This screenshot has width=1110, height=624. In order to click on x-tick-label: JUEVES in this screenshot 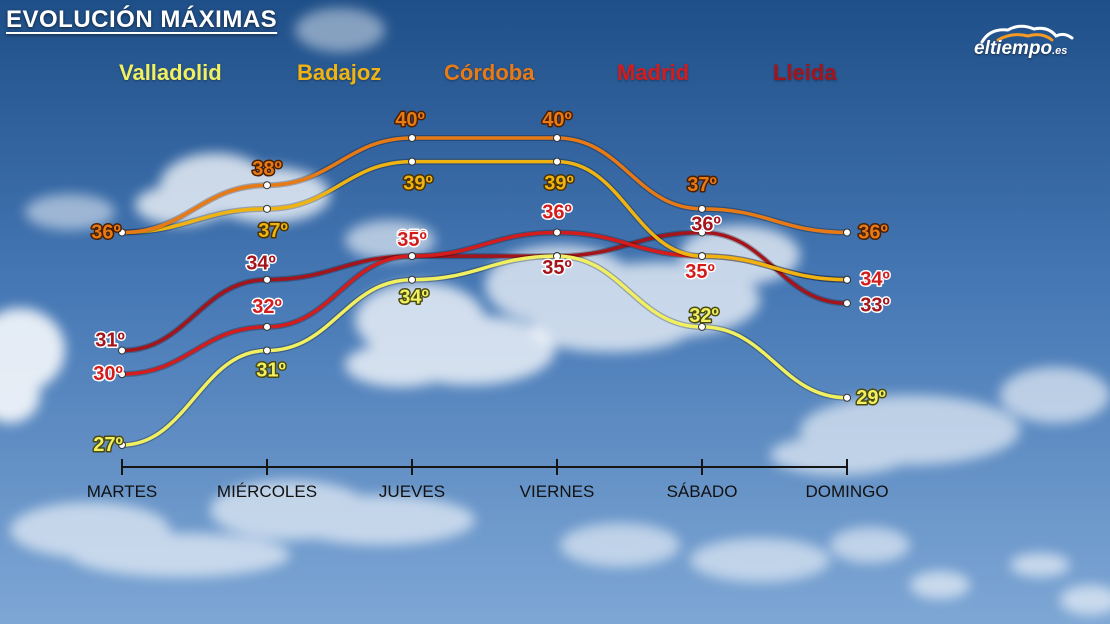, I will do `click(412, 491)`.